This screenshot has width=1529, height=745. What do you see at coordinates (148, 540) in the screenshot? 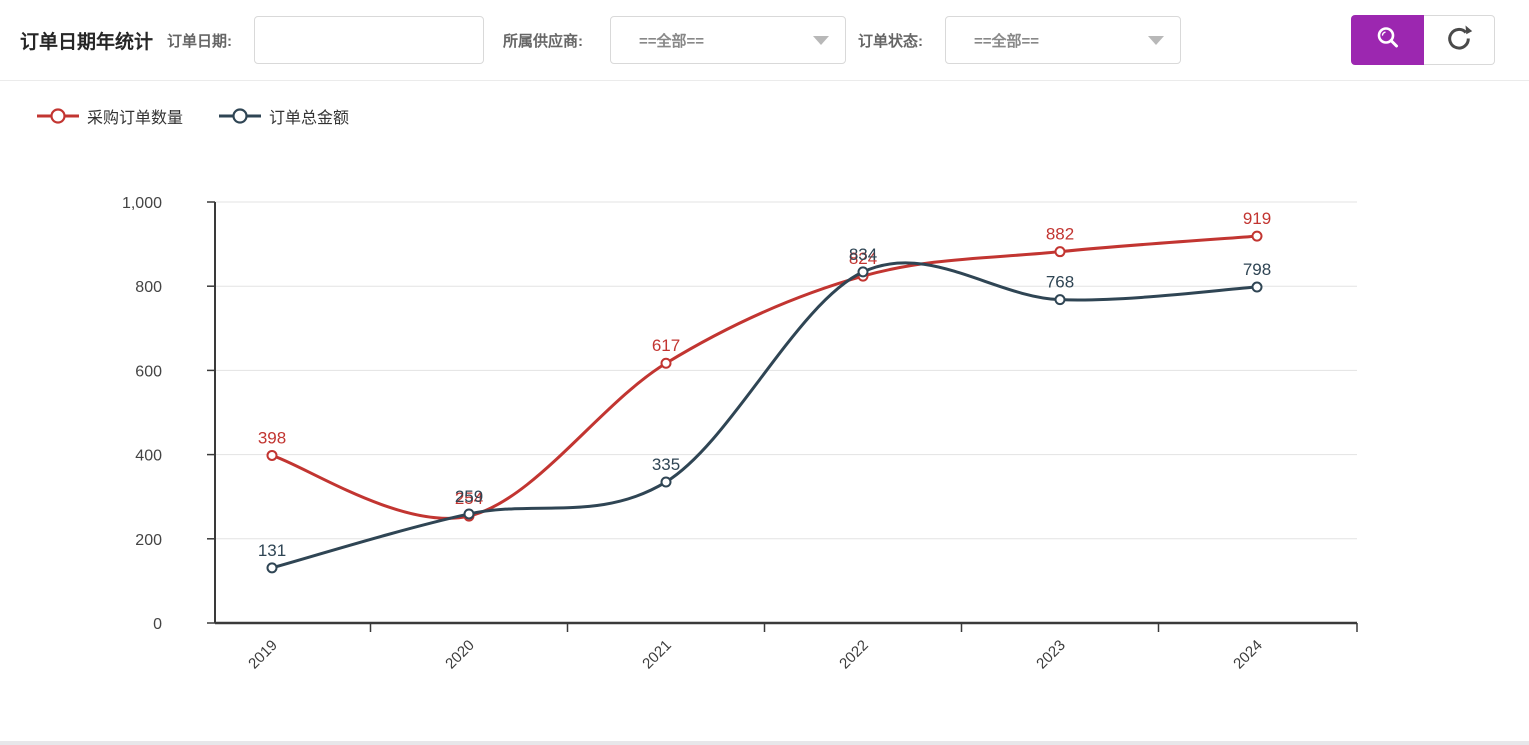
I see `svg-text: 200` at bounding box center [148, 540].